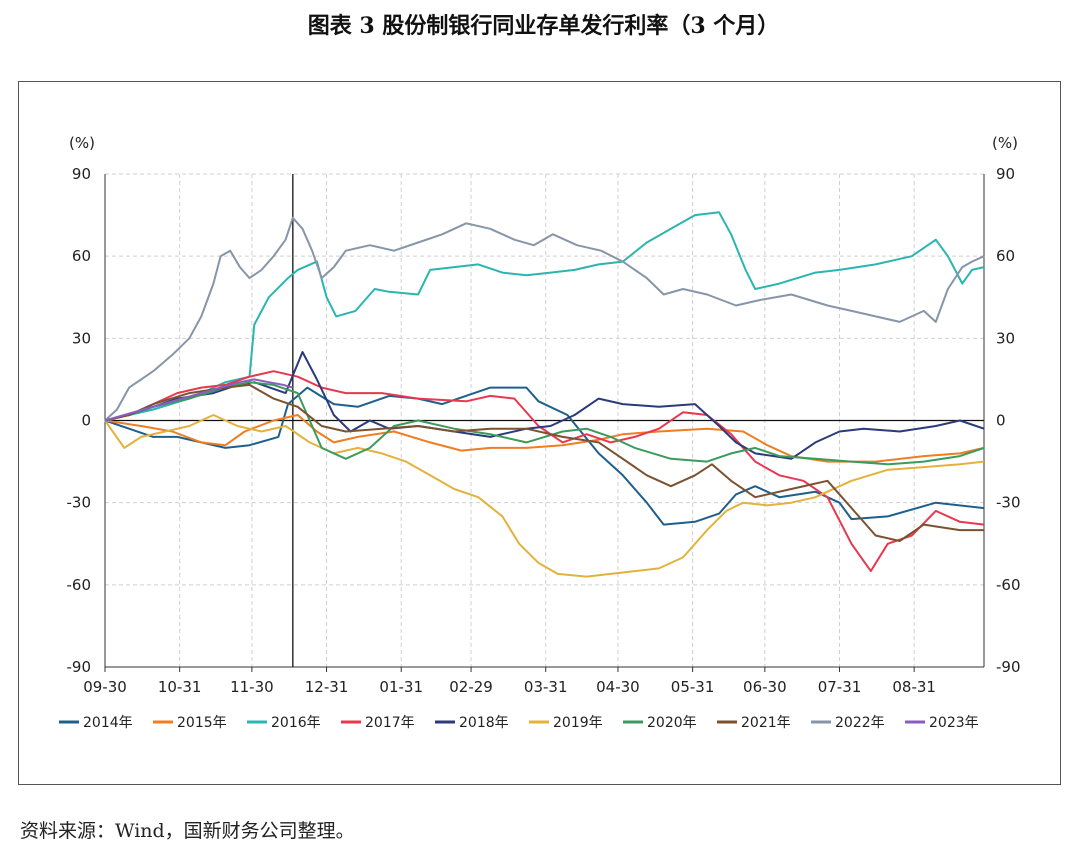 This screenshot has height=851, width=1087. What do you see at coordinates (471, 687) in the screenshot?
I see `x-tick-label: 02-29` at bounding box center [471, 687].